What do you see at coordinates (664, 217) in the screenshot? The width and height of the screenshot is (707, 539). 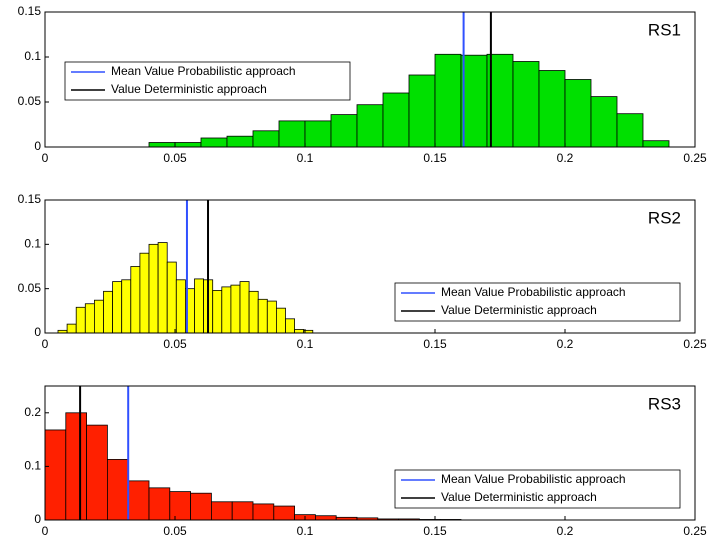 I see `panel-label: RS2` at bounding box center [664, 217].